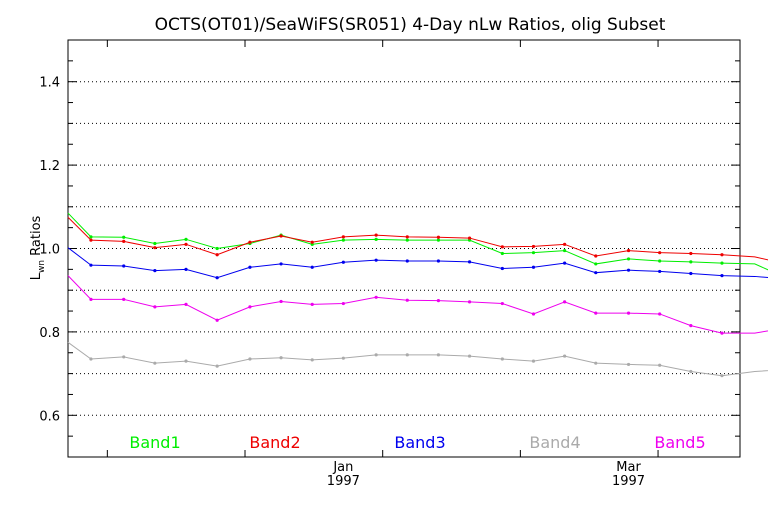 Image resolution: width=768 pixels, height=512 pixels. What do you see at coordinates (554, 442) in the screenshot?
I see `legend-entry-band4: Band4` at bounding box center [554, 442].